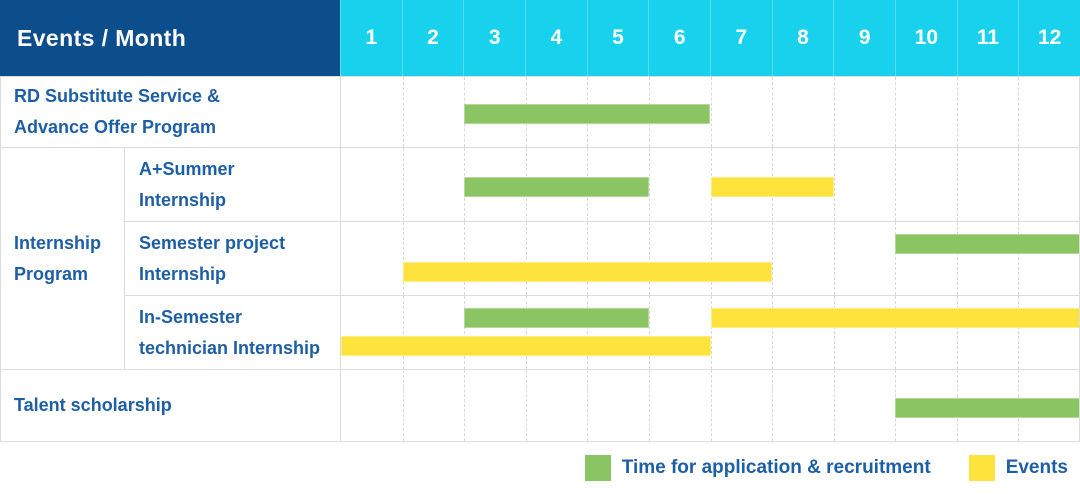 The height and width of the screenshot is (494, 1080). I want to click on month-header-8: 8, so click(802, 38).